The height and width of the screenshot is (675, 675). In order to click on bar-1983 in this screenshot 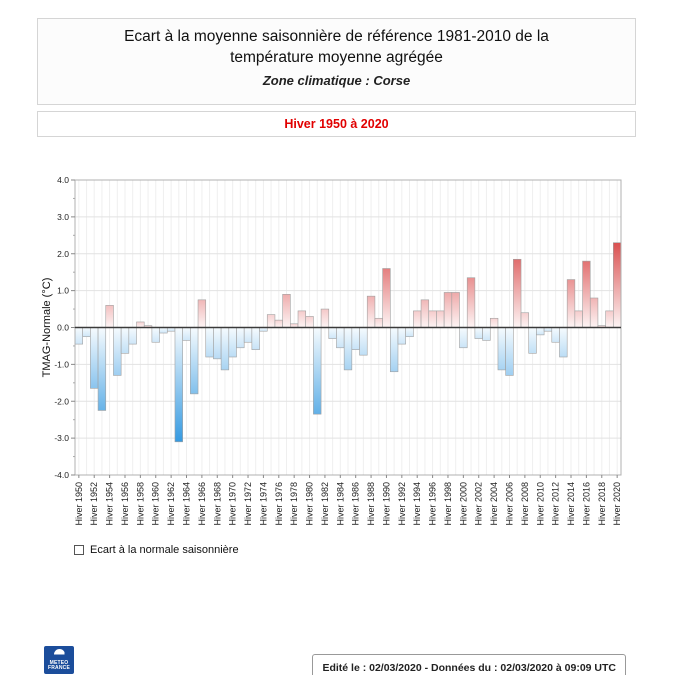, I will do `click(332, 333)`.